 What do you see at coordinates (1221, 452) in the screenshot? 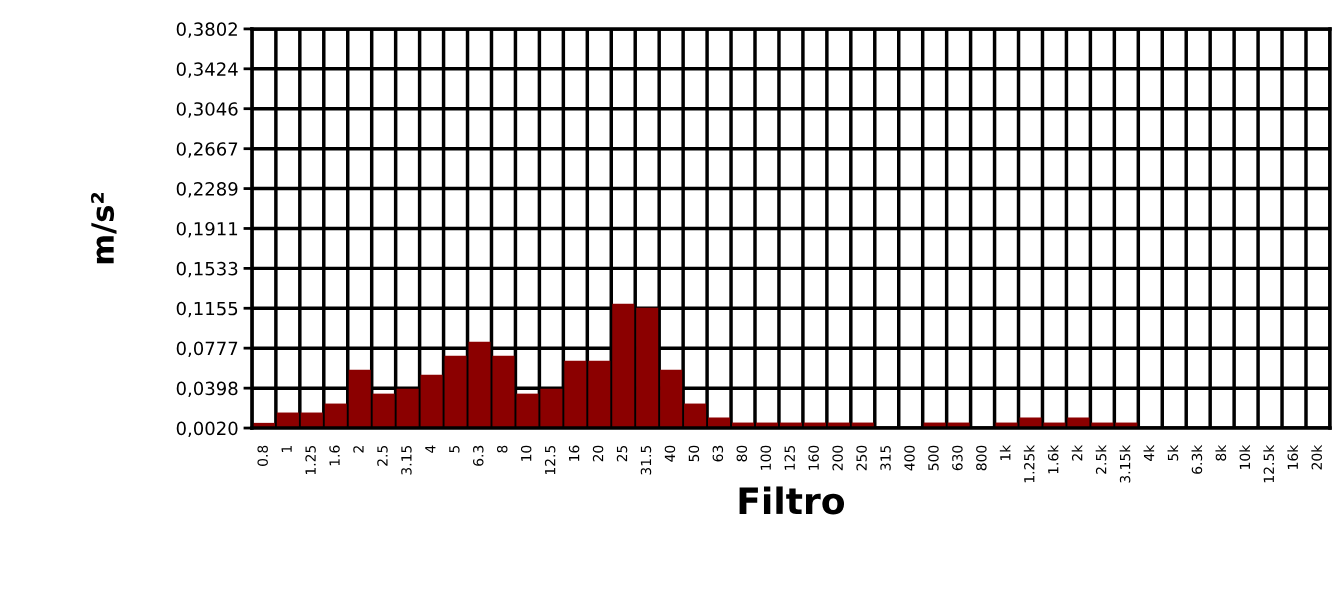
I see `x-tick-label: 8k` at bounding box center [1221, 452].